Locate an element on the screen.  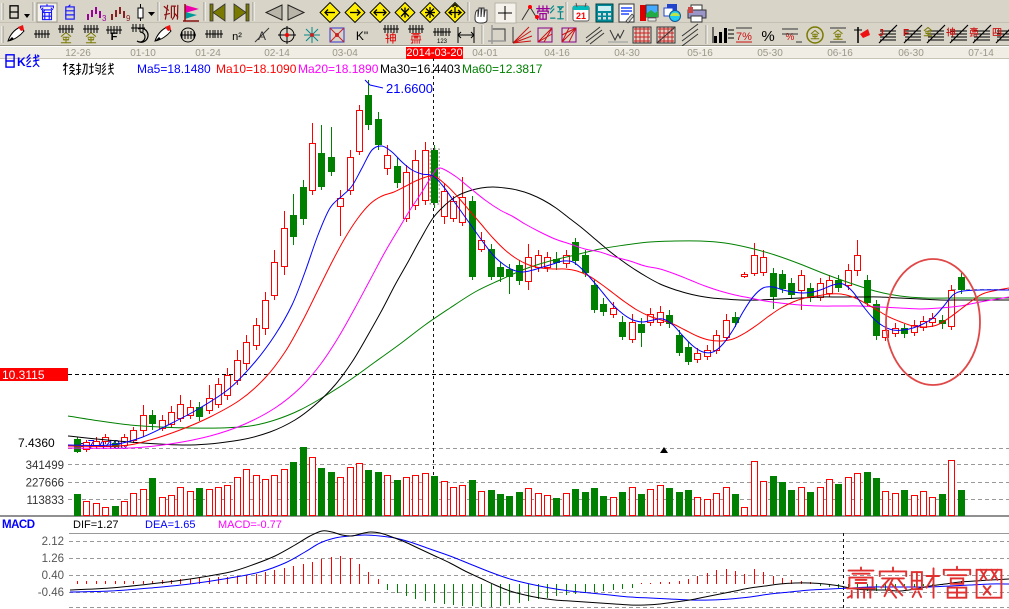
svg-text: MACD=-0.77 is located at coordinates (250, 525).